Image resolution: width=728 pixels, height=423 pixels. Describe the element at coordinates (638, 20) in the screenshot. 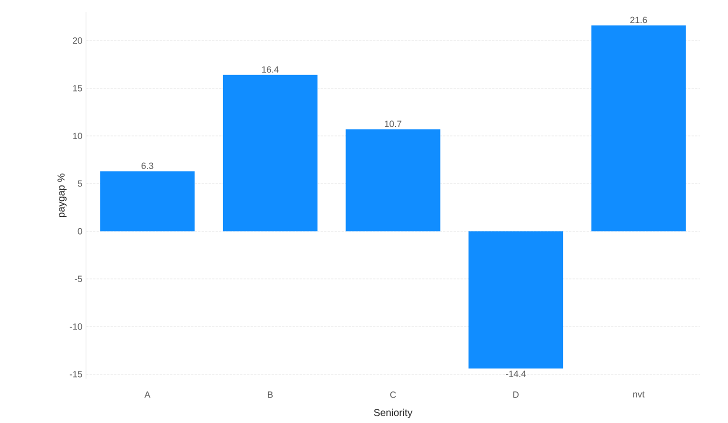

I see `data-label: 21.6` at that location.